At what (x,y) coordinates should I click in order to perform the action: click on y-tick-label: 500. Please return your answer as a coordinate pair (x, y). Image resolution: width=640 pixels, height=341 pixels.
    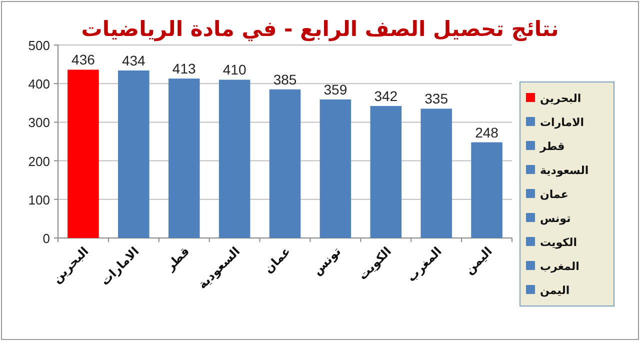
    Looking at the image, I should click on (39, 45).